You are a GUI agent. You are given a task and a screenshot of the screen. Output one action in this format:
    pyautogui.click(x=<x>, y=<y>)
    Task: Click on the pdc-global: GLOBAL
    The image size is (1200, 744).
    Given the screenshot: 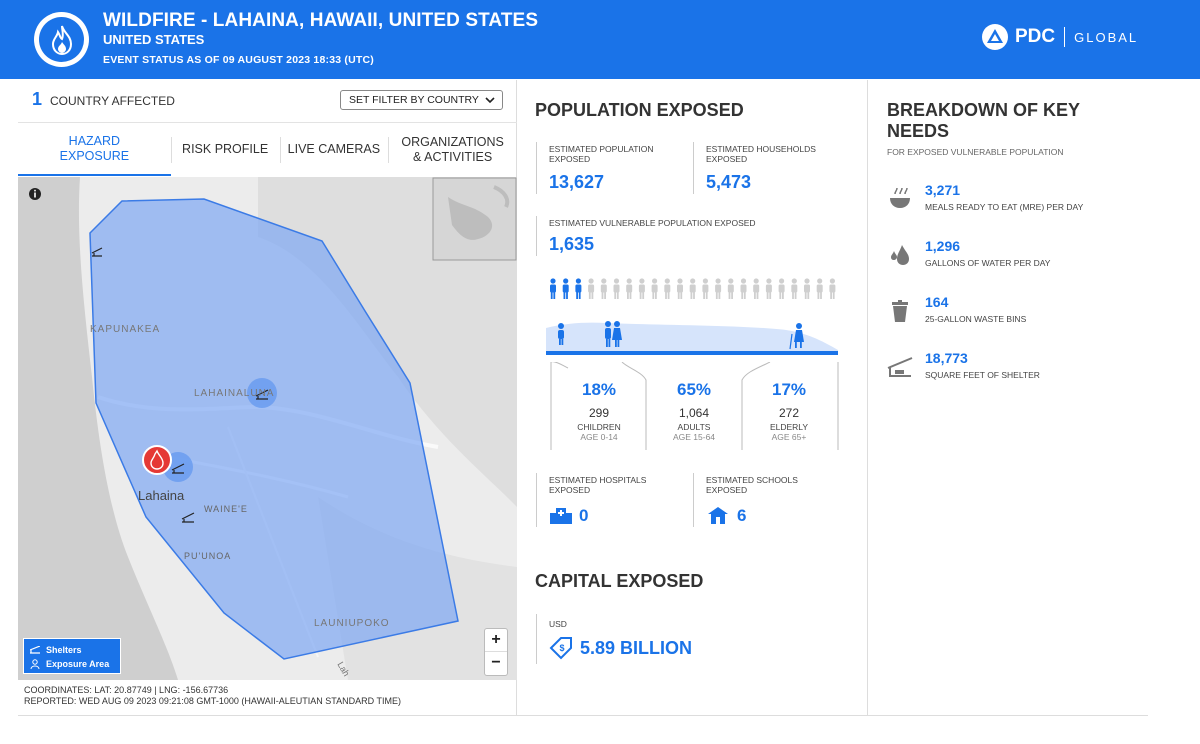 What is the action you would take?
    pyautogui.click(x=1106, y=37)
    